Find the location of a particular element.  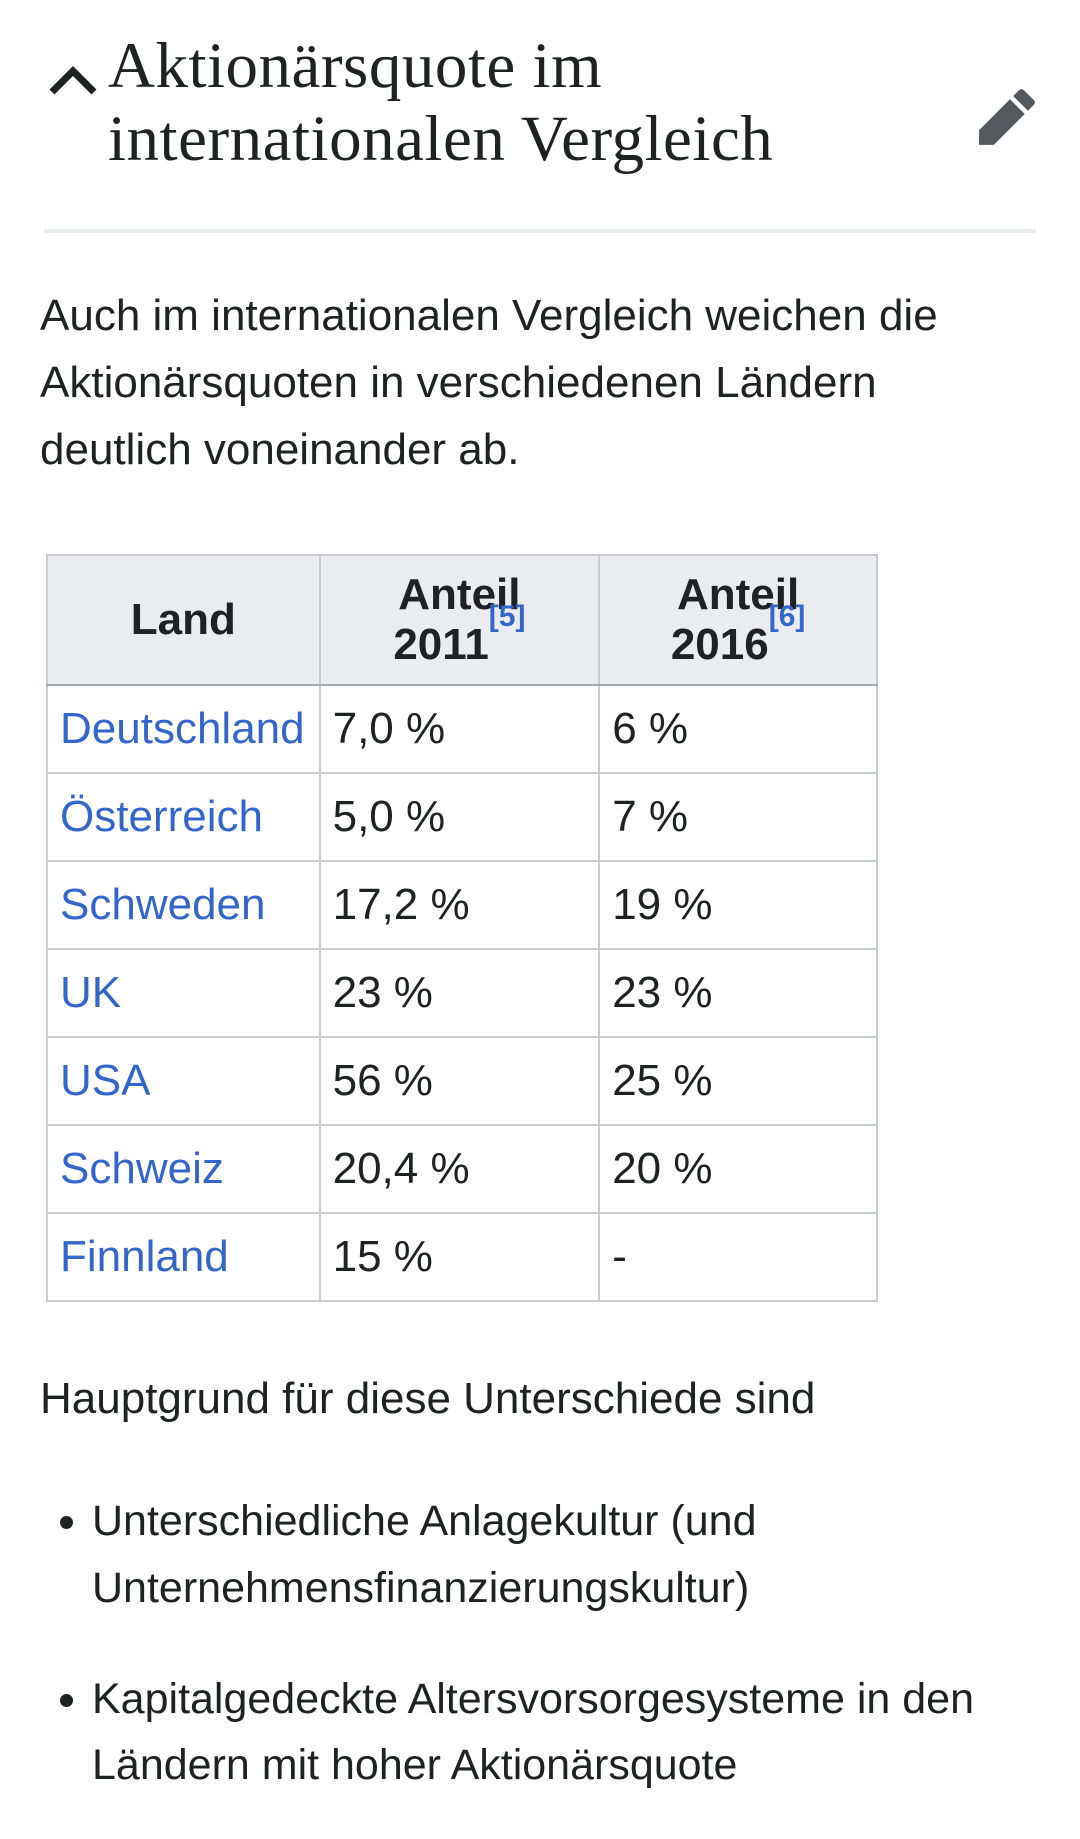

table-row: Finnland 15 % - is located at coordinates (462, 1256).